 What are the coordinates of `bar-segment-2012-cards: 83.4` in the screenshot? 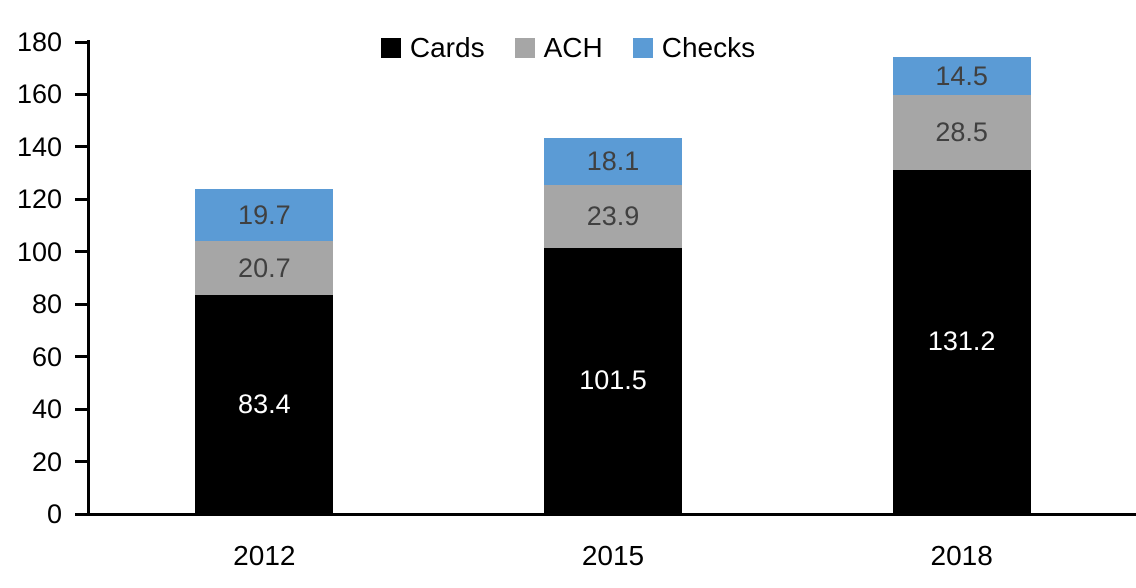 It's located at (264, 404).